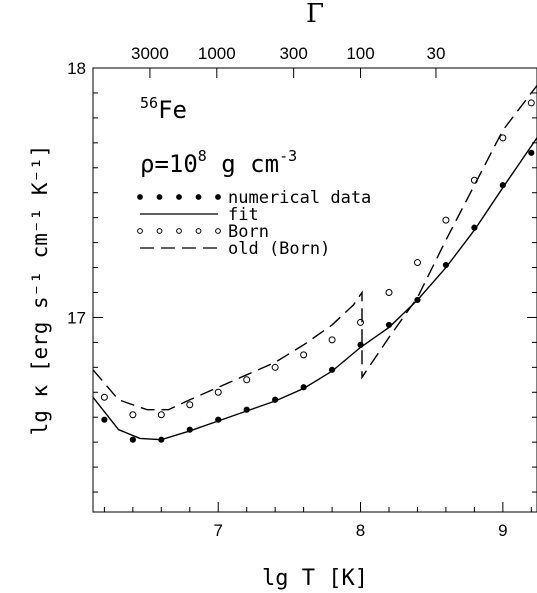  I want to click on legend-label: numerical data, so click(299, 198).